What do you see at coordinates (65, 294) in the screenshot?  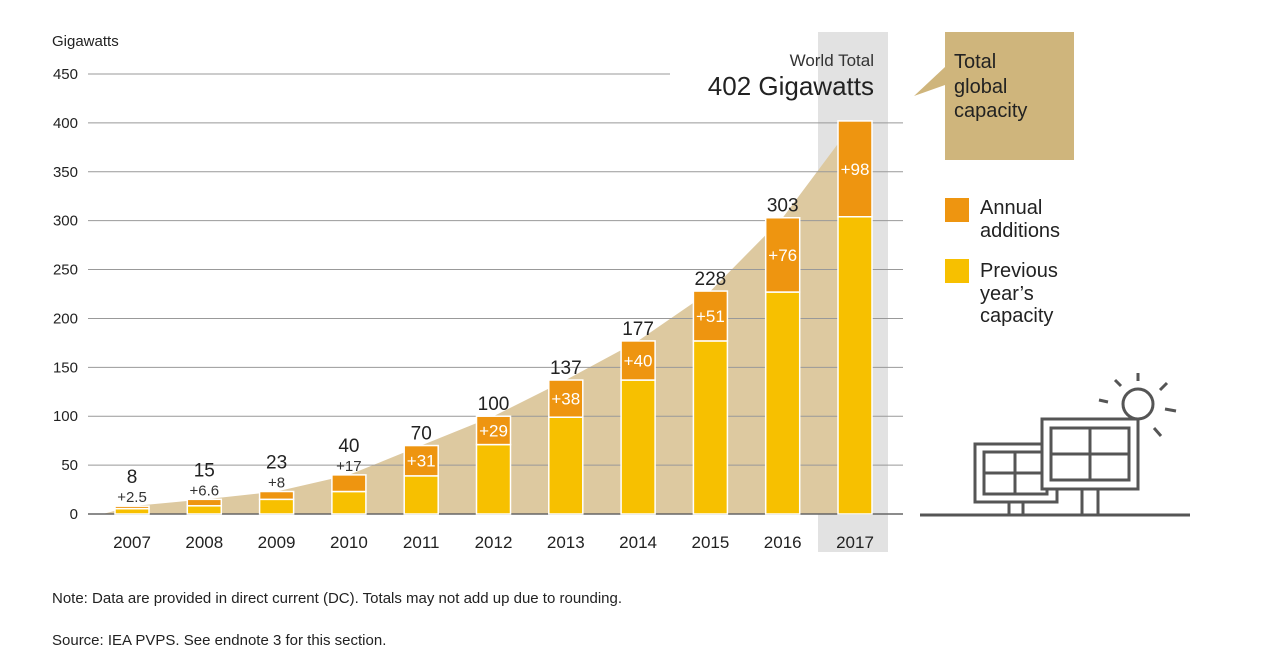 I see `y-axis: 0 50 100 150 200 250 300 350 400 450` at bounding box center [65, 294].